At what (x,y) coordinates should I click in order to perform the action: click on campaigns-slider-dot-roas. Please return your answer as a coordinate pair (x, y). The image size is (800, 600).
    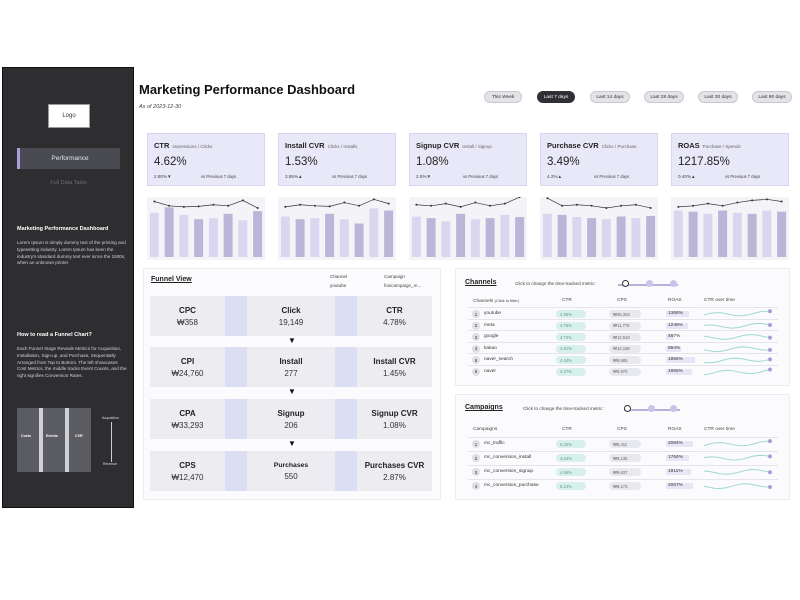
    Looking at the image, I should click on (673, 408).